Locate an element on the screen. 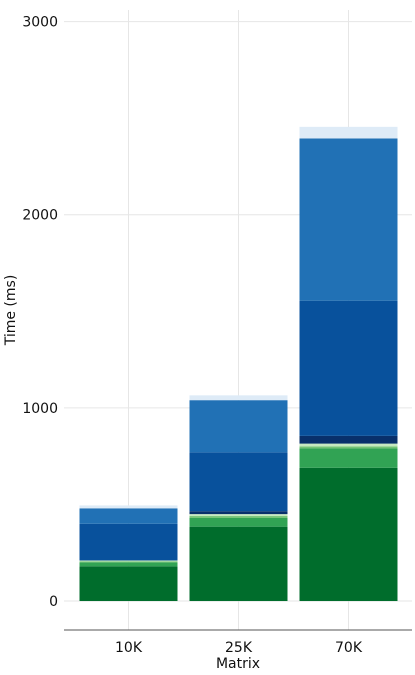 This screenshot has width=415, height=675. y-tick-label: 0 is located at coordinates (53, 602).